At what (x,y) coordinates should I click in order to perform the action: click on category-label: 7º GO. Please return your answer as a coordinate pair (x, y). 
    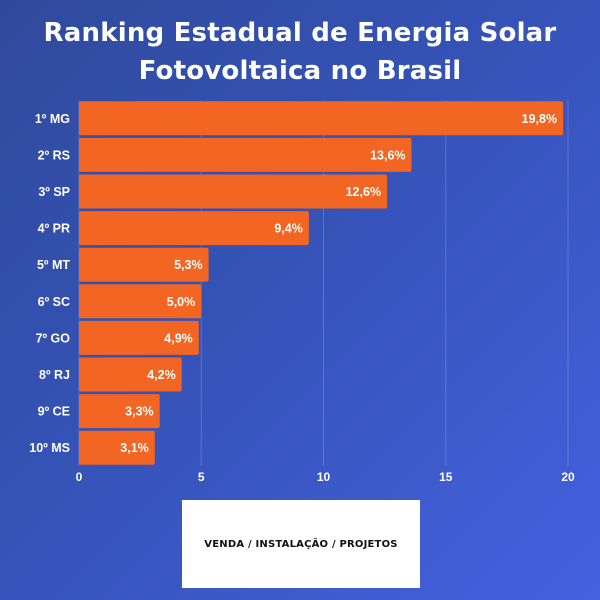
    Looking at the image, I should click on (53, 338).